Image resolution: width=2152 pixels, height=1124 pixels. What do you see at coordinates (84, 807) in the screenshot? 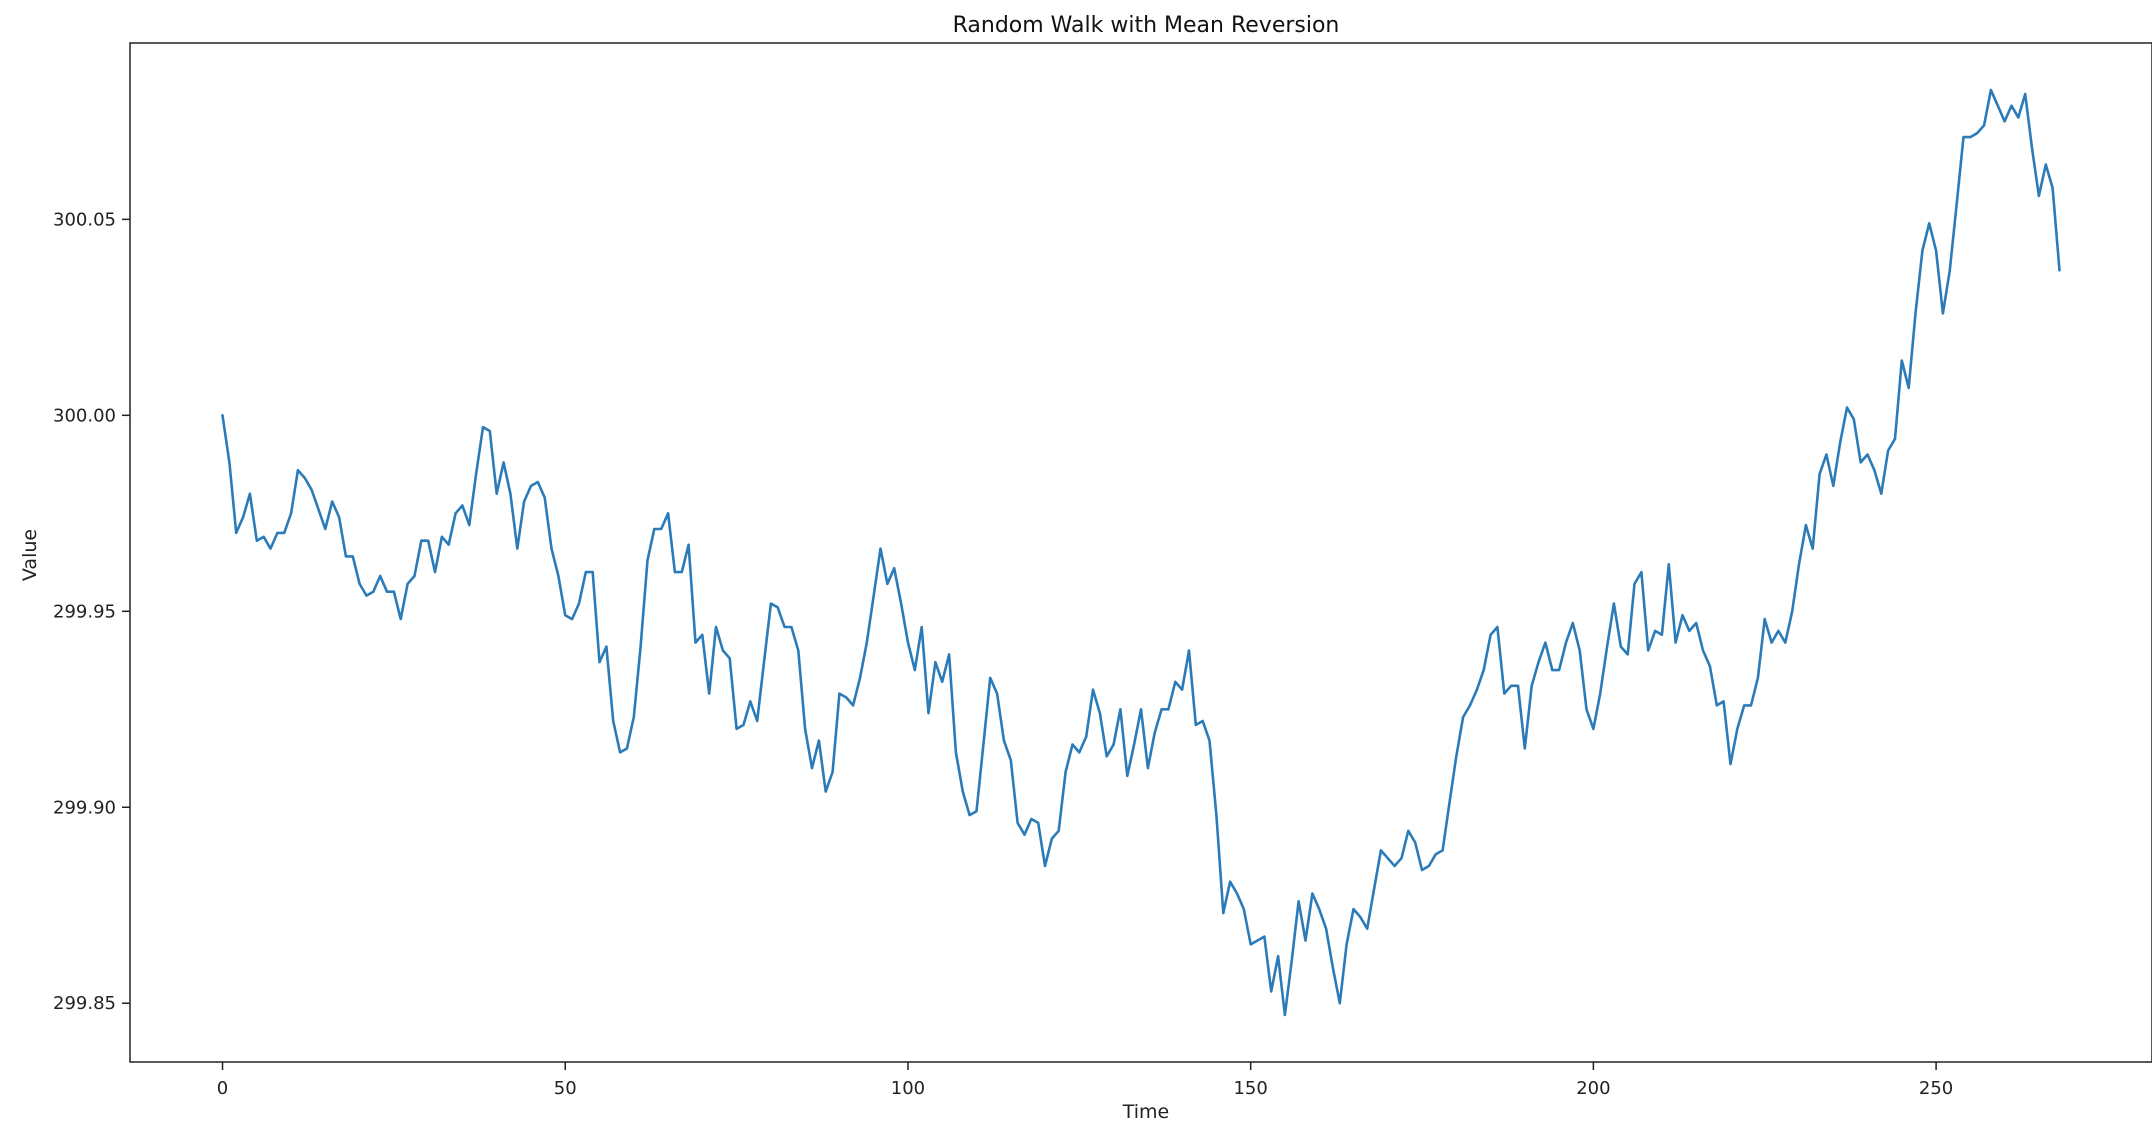
I see `y-tick-label: 299.90` at bounding box center [84, 807].